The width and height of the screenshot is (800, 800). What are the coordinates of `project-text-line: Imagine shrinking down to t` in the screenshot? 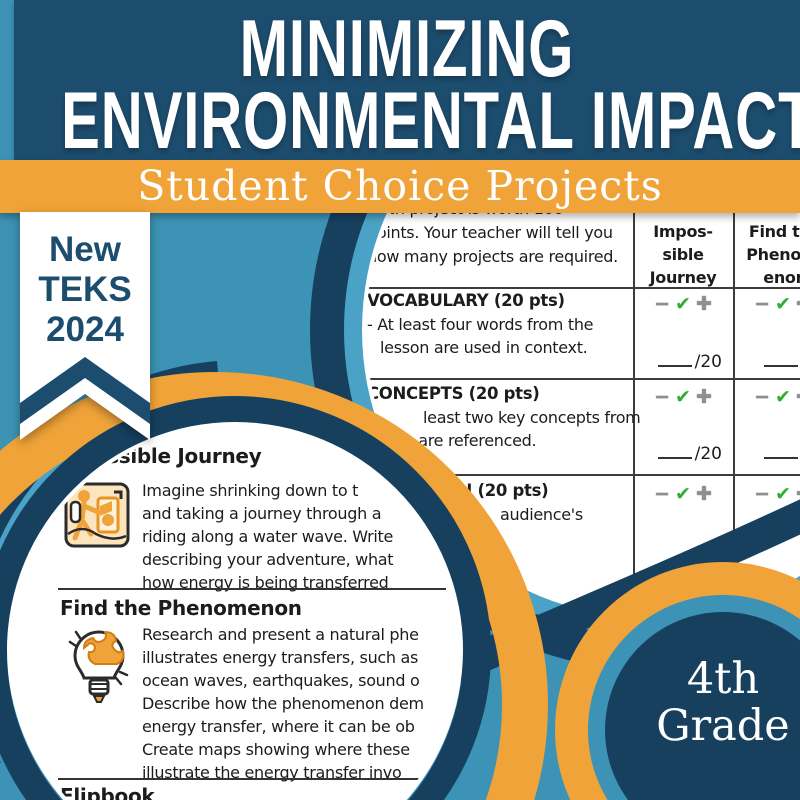 It's located at (250, 490).